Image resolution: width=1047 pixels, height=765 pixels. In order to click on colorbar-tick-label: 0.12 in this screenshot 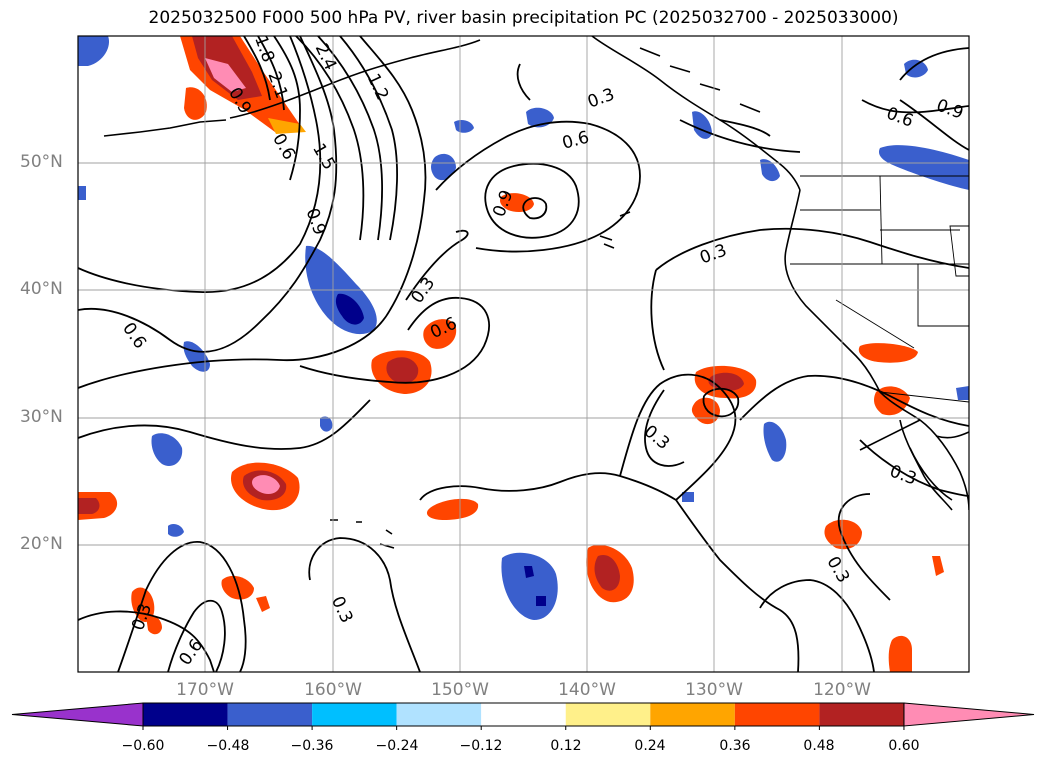, I will do `click(566, 746)`.